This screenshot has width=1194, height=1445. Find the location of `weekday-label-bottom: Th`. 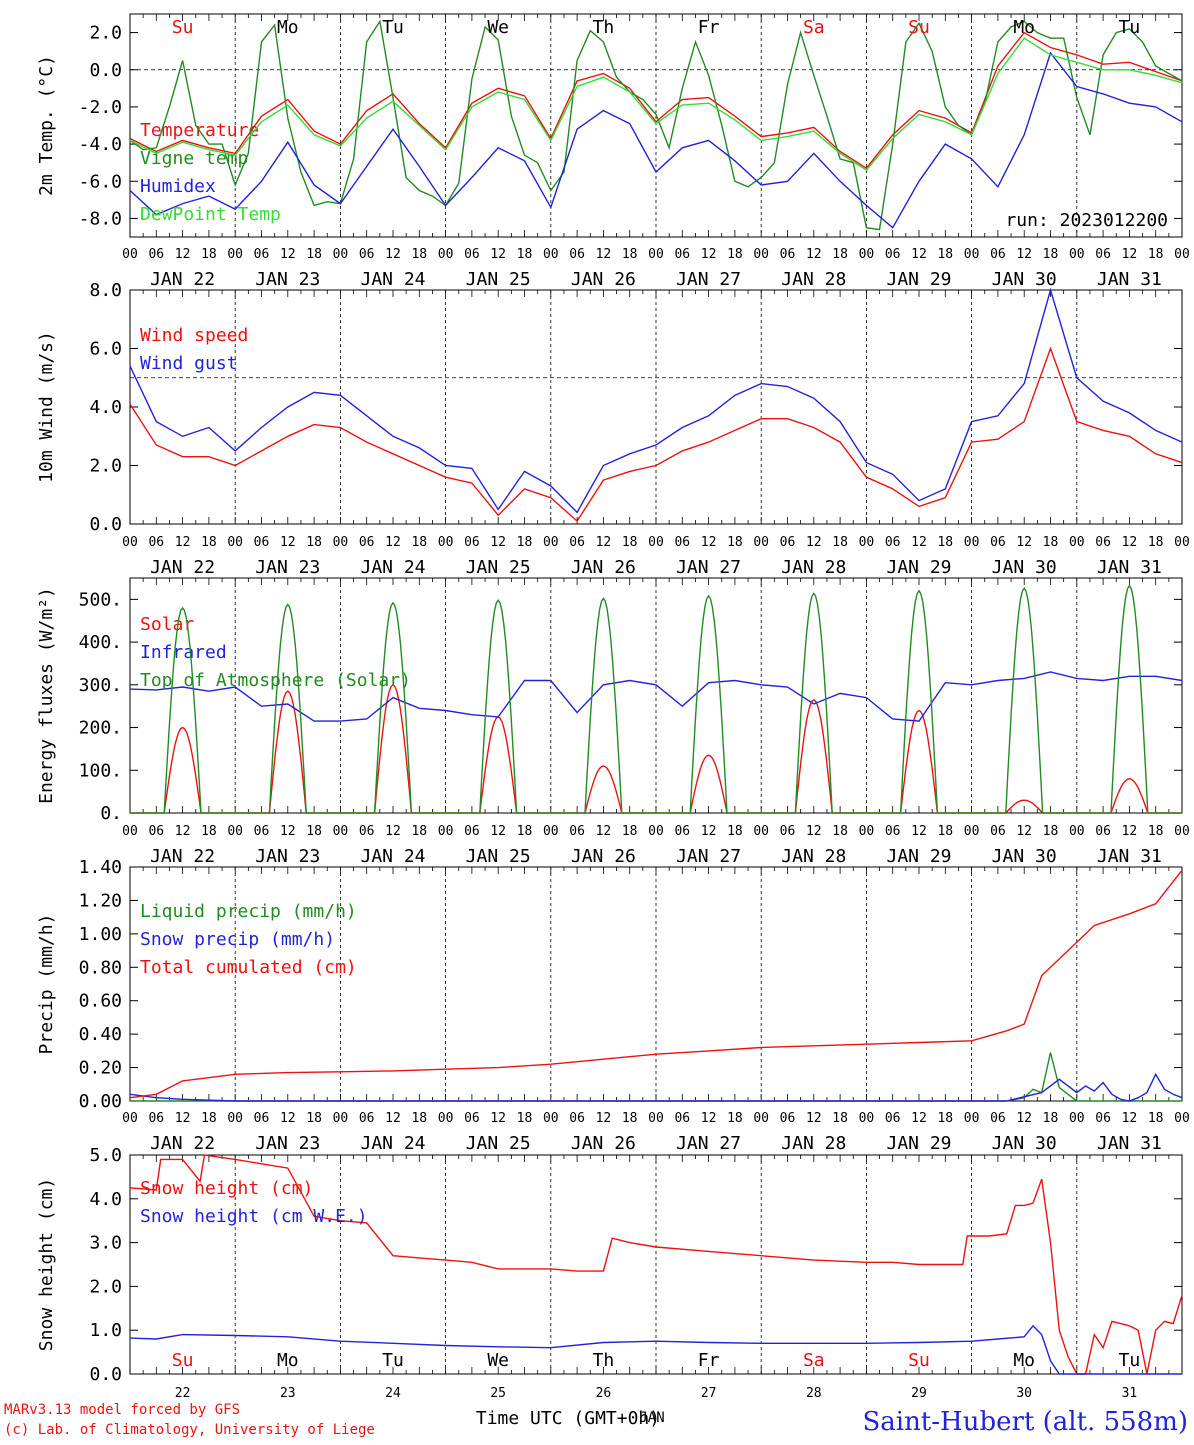

weekday-label-bottom: Th is located at coordinates (604, 1360).